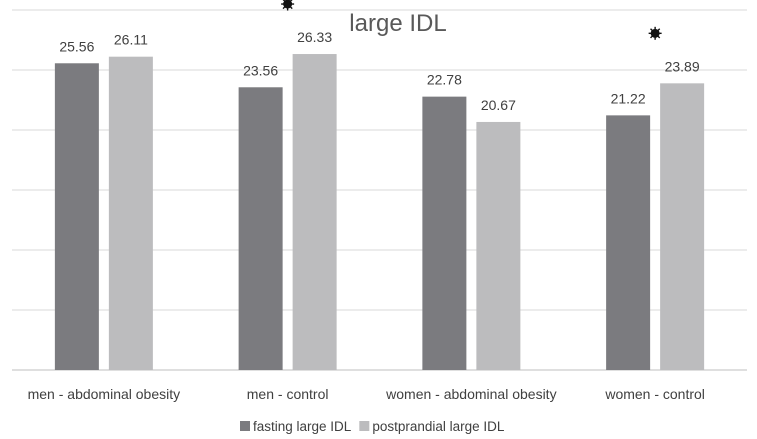 The height and width of the screenshot is (439, 757). Describe the element at coordinates (444, 80) in the screenshot. I see `value-label: 22.78` at that location.